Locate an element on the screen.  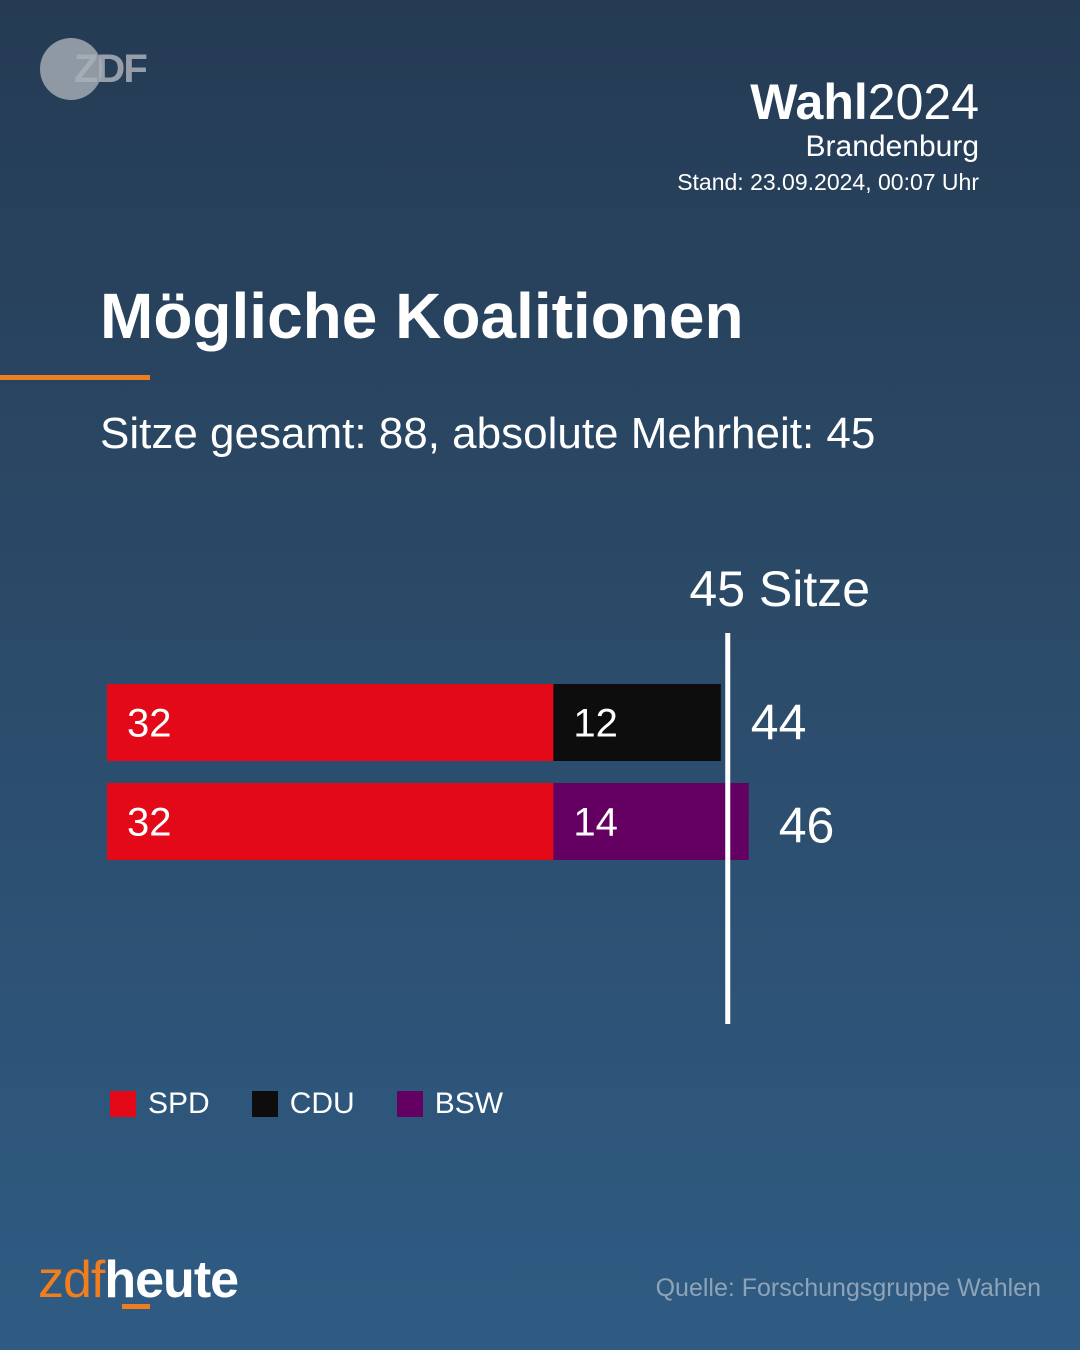
legend-item-spd: SPD is located at coordinates (160, 1104).